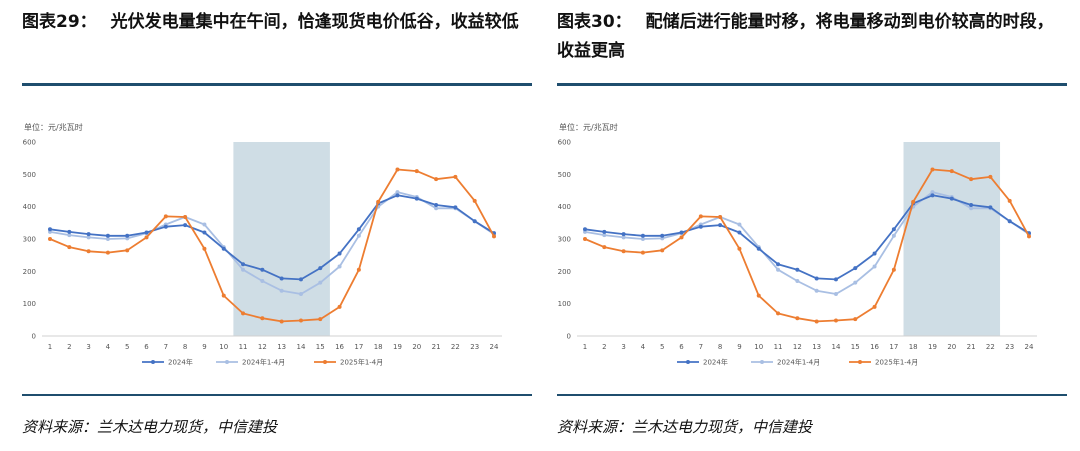  I want to click on y-tick-label: 600, so click(29, 143).